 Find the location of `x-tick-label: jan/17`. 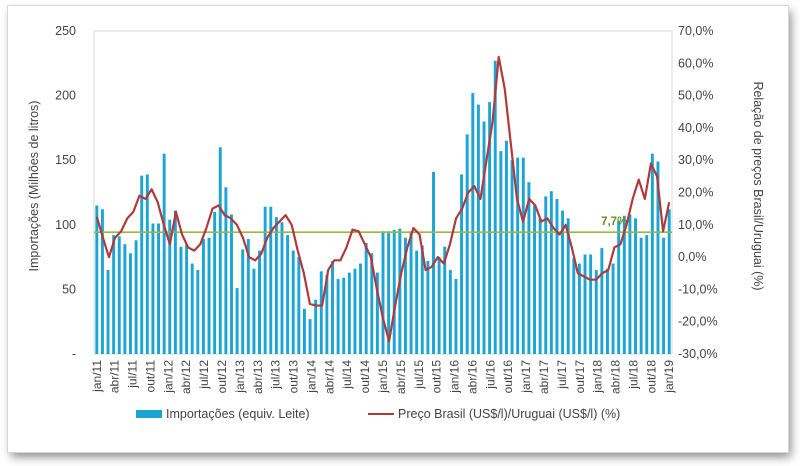

x-tick-label: jan/17 is located at coordinates (526, 377).